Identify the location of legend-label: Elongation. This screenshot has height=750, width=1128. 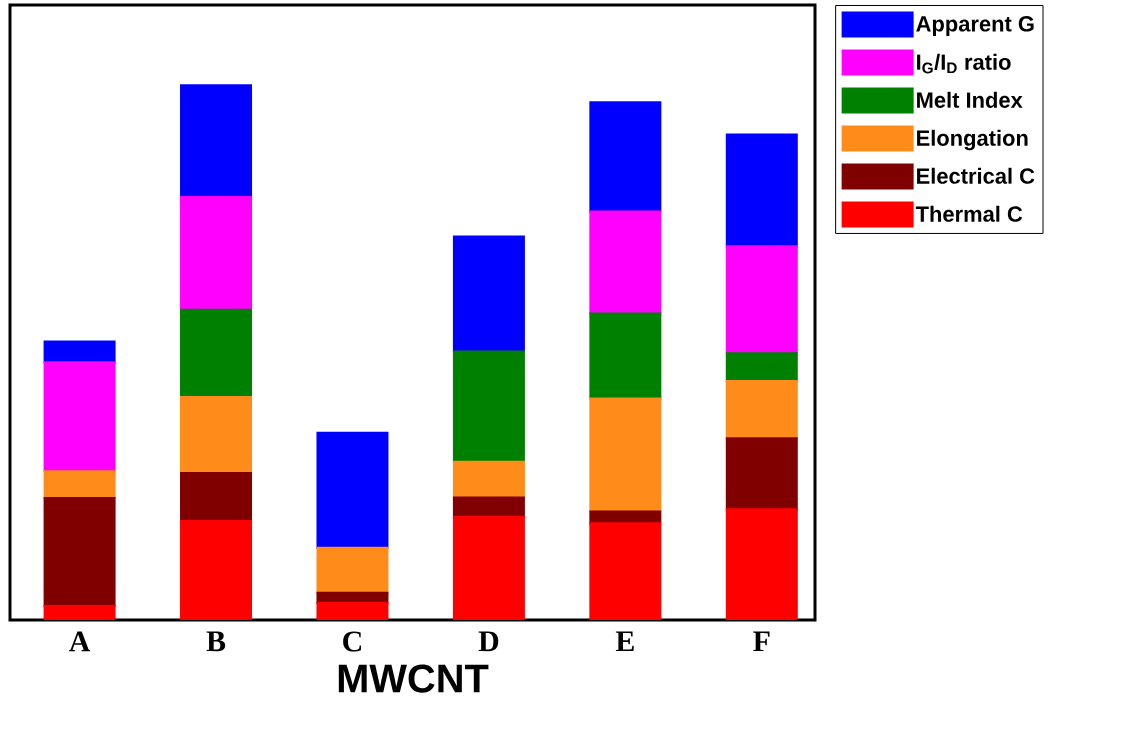
(972, 140).